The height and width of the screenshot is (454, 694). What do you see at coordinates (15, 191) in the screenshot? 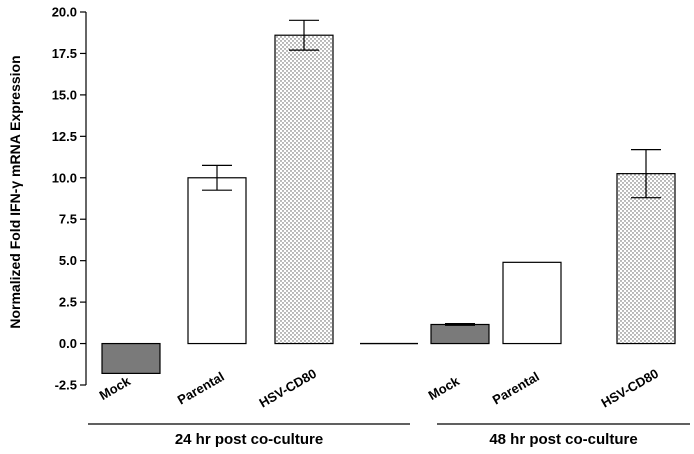
I see `y-axis-title: Normalized Fold IFN-γ mRNA Expression` at bounding box center [15, 191].